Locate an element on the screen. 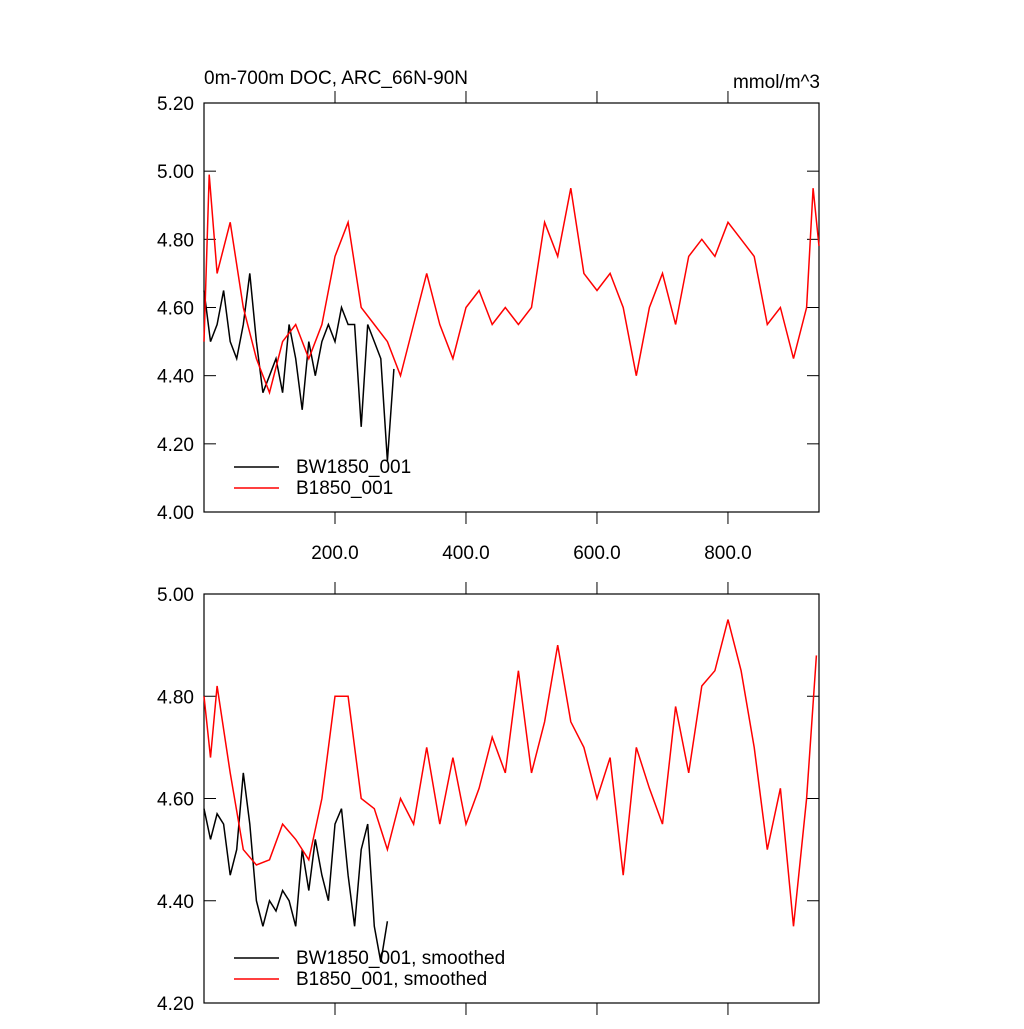 The height and width of the screenshot is (1029, 1024). chart-title: 0m-700m DOC, ARC_66N-90N is located at coordinates (336, 78).